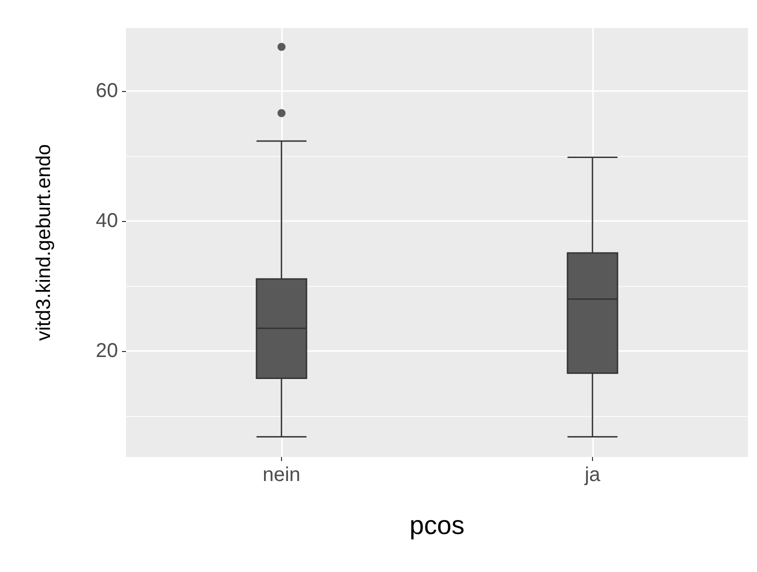 The height and width of the screenshot is (572, 757). I want to click on x-tick-label: ja, so click(593, 475).